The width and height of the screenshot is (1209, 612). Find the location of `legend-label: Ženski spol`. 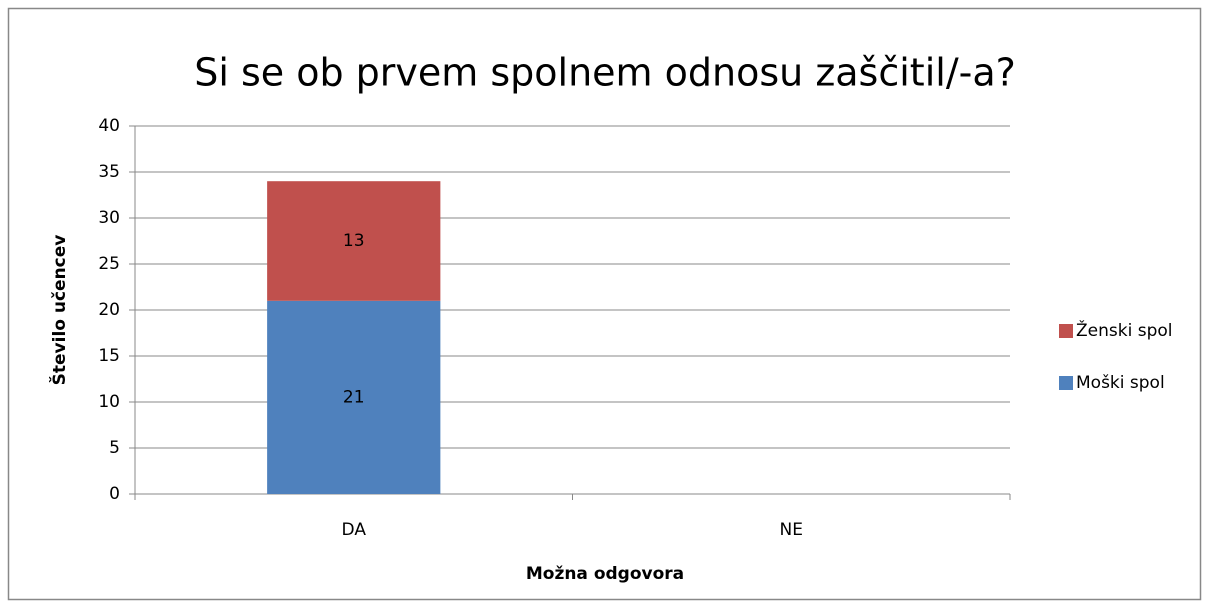

legend-label: Ženski spol is located at coordinates (1124, 330).